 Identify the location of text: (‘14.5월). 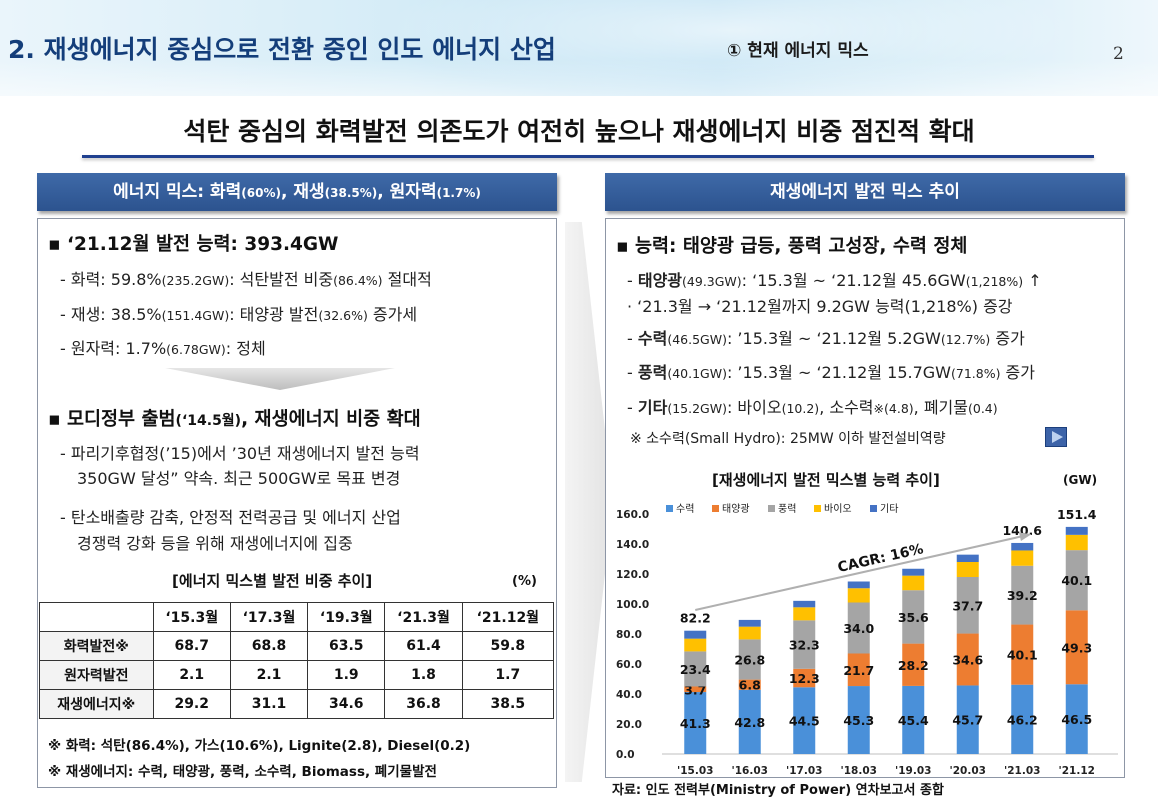
(208, 421).